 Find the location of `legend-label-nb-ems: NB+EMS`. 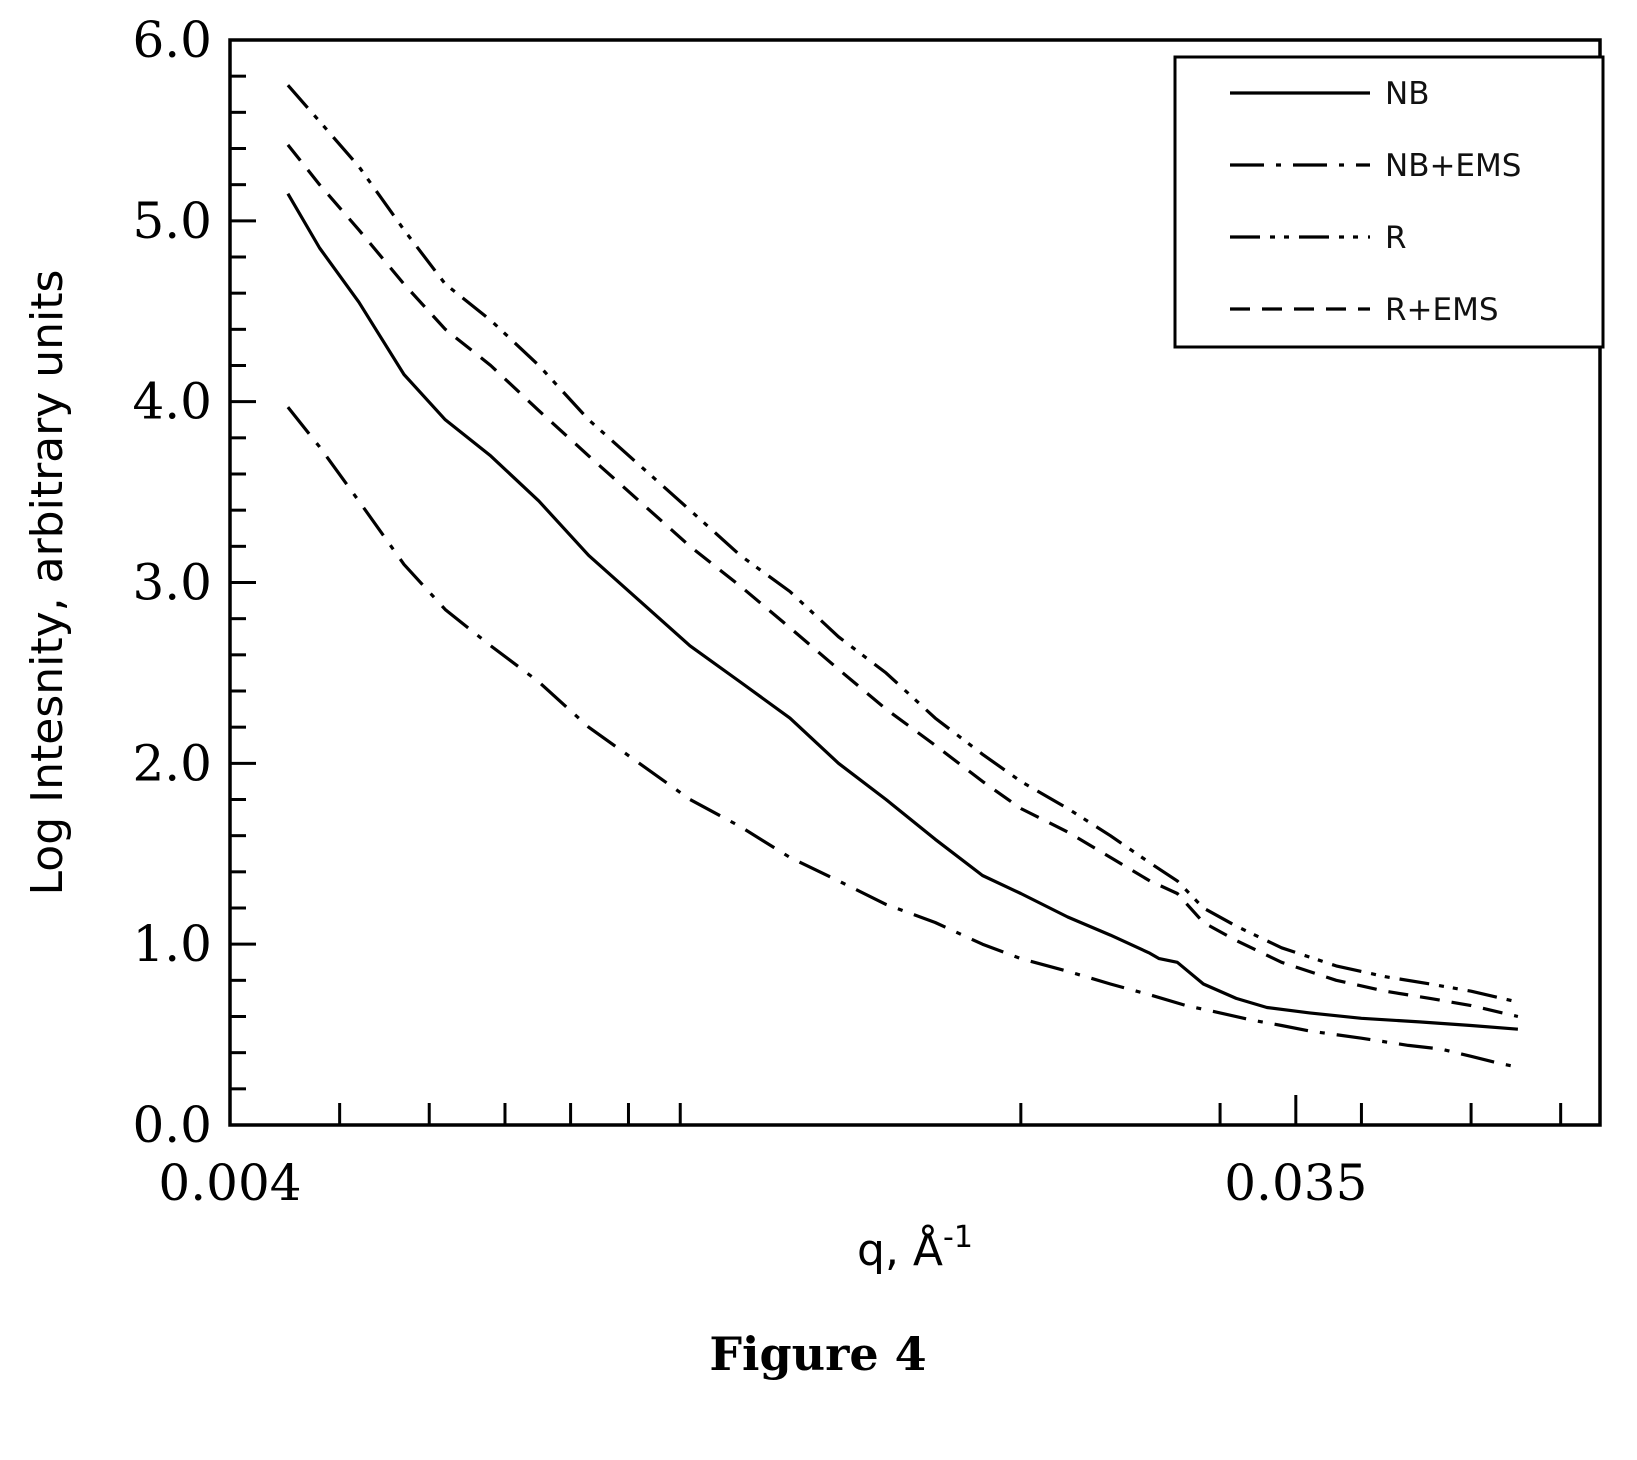

legend-label-nb-ems: NB+EMS is located at coordinates (1453, 166).